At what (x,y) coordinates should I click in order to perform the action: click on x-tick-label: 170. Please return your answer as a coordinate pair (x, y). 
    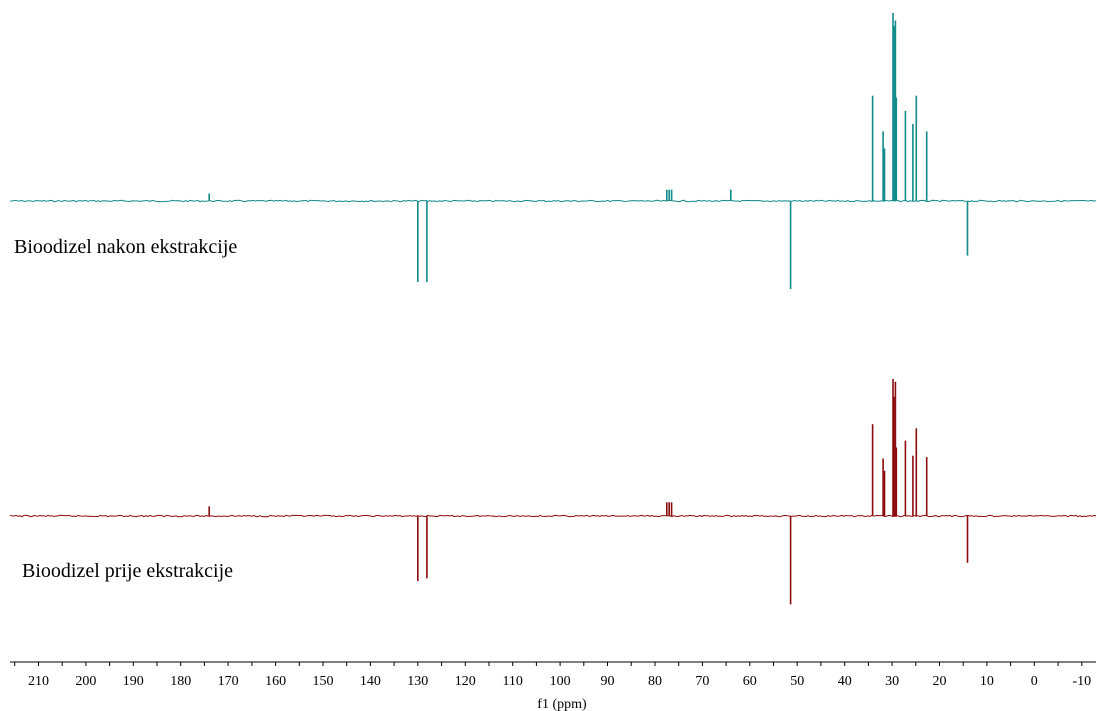
    Looking at the image, I should click on (228, 681).